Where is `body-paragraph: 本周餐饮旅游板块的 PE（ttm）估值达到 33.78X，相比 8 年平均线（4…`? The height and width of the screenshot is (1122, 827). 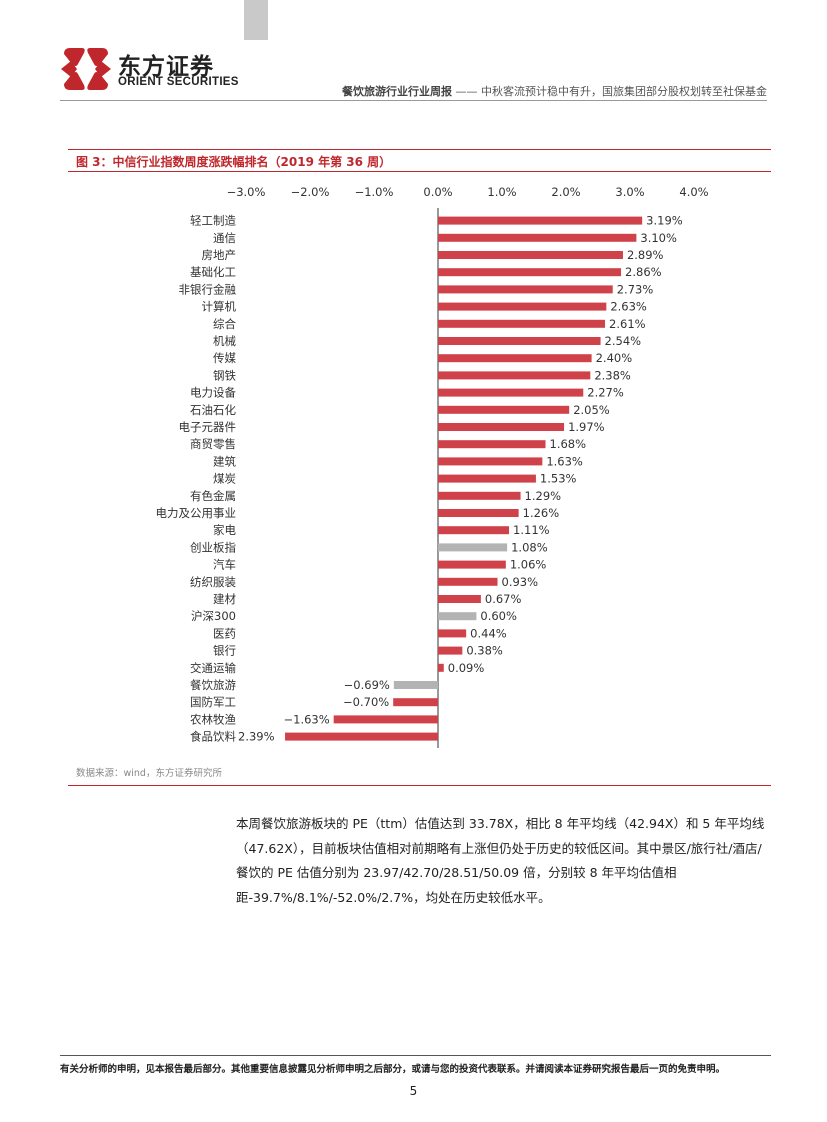 body-paragraph: 本周餐饮旅游板块的 PE（ttm）估值达到 33.78X，相比 8 年平均线（4… is located at coordinates (500, 860).